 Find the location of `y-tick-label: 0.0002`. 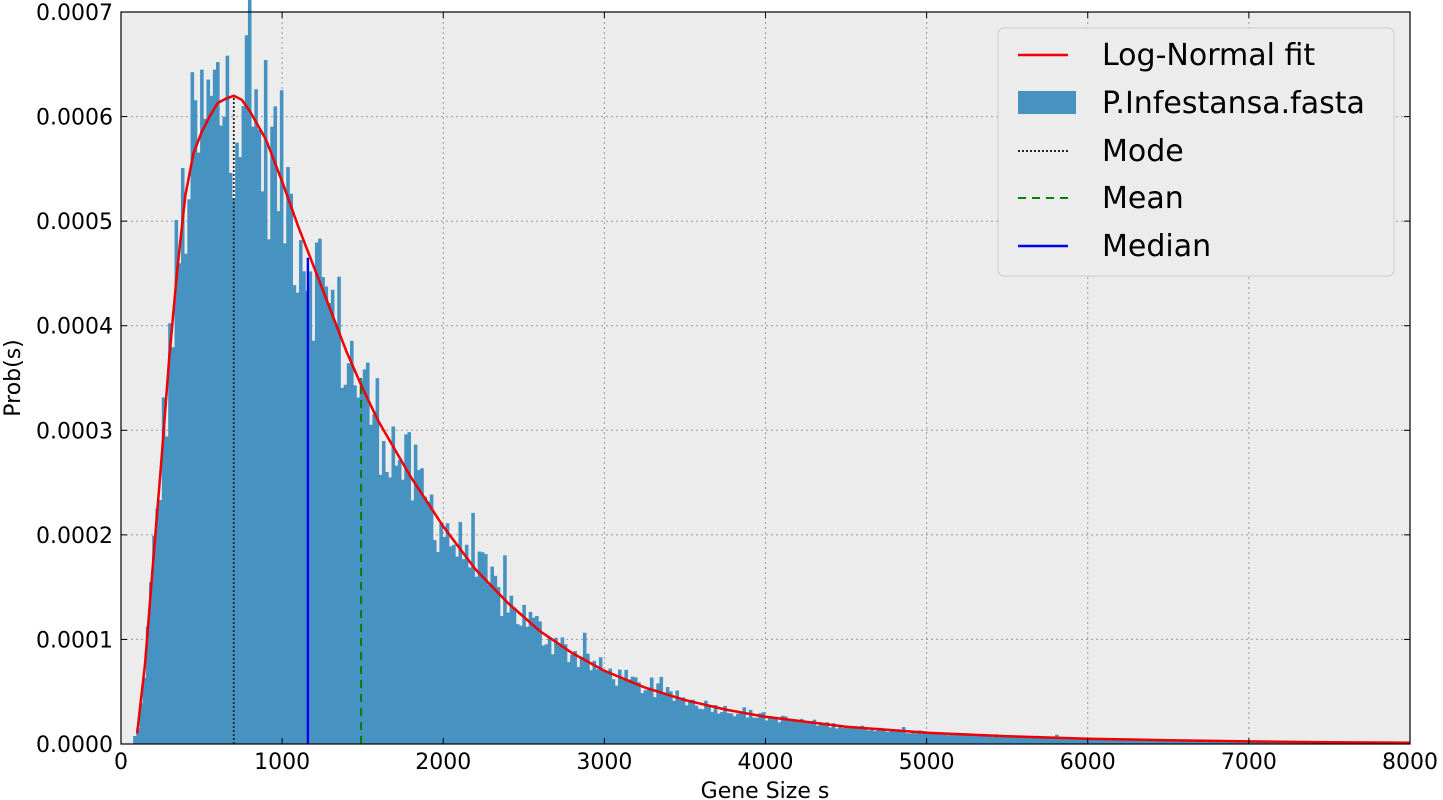

y-tick-label: 0.0002 is located at coordinates (74, 536).